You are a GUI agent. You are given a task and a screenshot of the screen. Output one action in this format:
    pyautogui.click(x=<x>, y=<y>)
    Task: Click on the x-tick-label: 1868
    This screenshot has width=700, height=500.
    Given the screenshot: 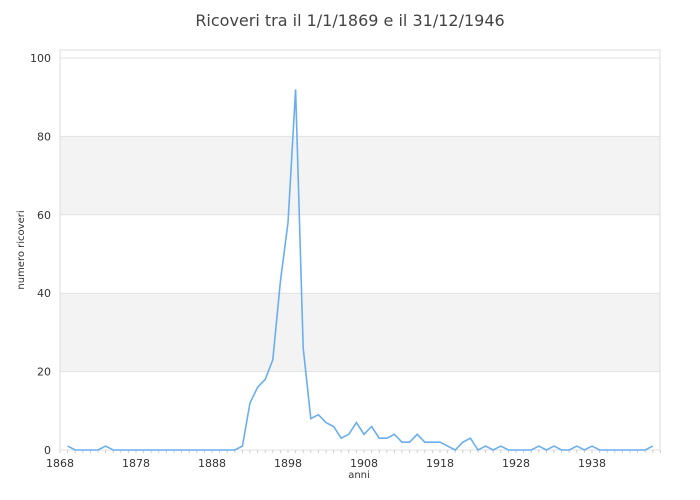 What is the action you would take?
    pyautogui.click(x=60, y=463)
    